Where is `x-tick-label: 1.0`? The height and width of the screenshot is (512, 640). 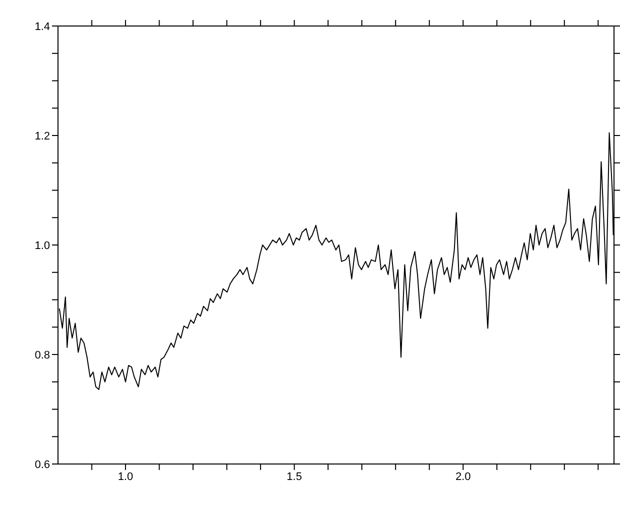
x-tick-label: 1.0 is located at coordinates (126, 476).